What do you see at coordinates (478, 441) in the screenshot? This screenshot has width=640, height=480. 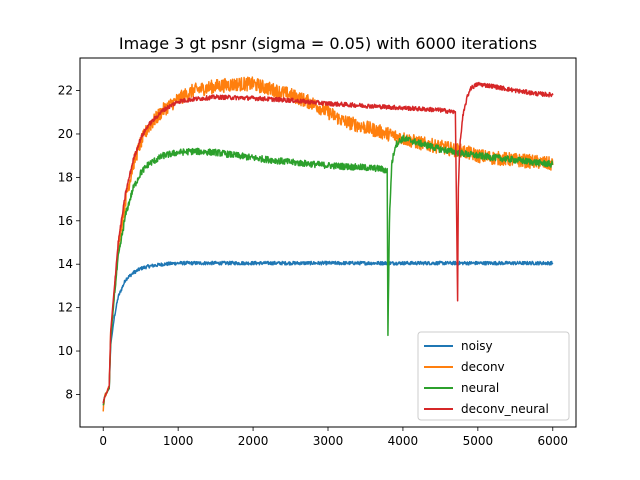 I see `x-tick-label: 5000` at bounding box center [478, 441].